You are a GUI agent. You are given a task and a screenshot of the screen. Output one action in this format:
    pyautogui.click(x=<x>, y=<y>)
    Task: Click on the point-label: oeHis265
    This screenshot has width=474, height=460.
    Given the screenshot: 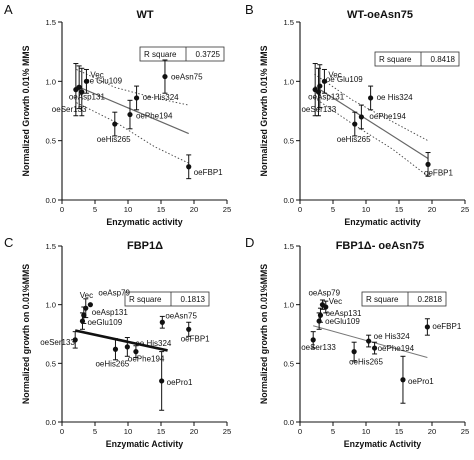 What is the action you would take?
    pyautogui.click(x=366, y=362)
    